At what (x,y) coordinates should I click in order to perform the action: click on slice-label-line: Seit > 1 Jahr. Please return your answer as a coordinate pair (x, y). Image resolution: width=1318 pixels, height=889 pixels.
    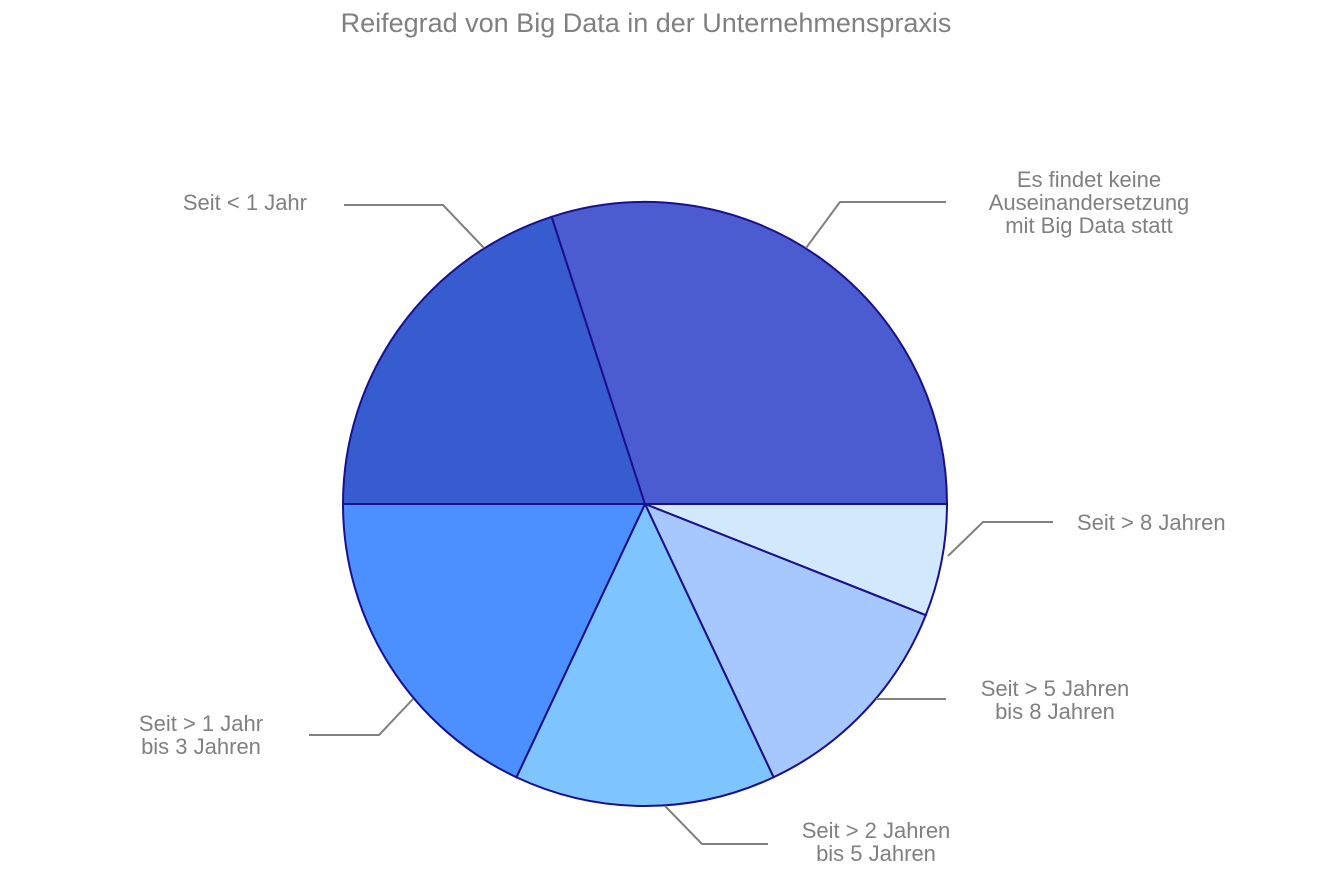
    Looking at the image, I should click on (201, 723).